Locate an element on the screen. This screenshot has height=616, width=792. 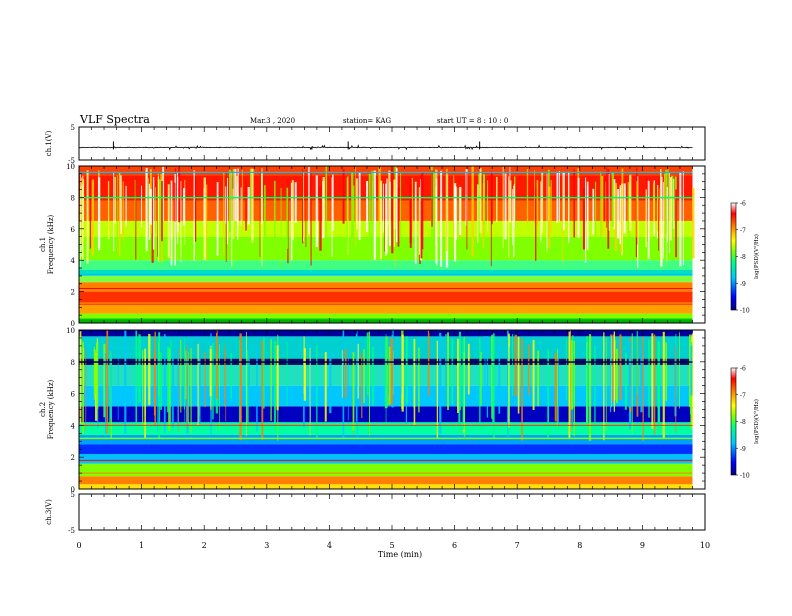
x-tick-label: 10 is located at coordinates (705, 545).